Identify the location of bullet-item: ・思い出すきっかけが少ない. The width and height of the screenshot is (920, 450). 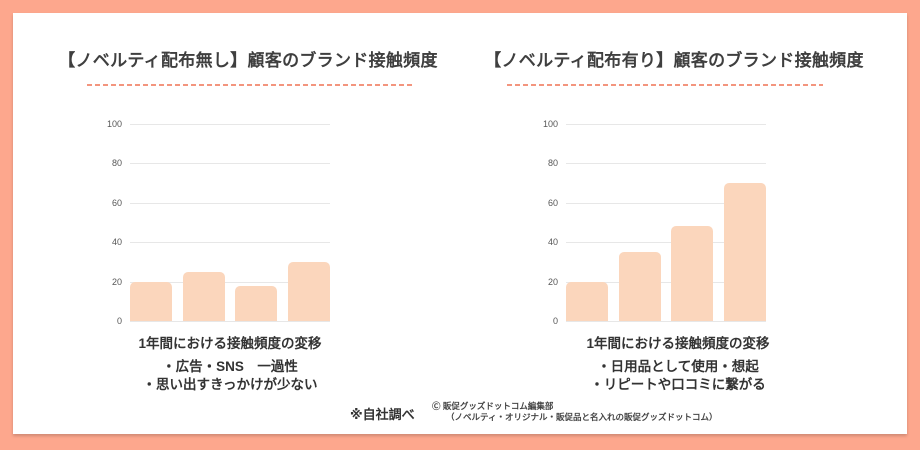
(230, 384).